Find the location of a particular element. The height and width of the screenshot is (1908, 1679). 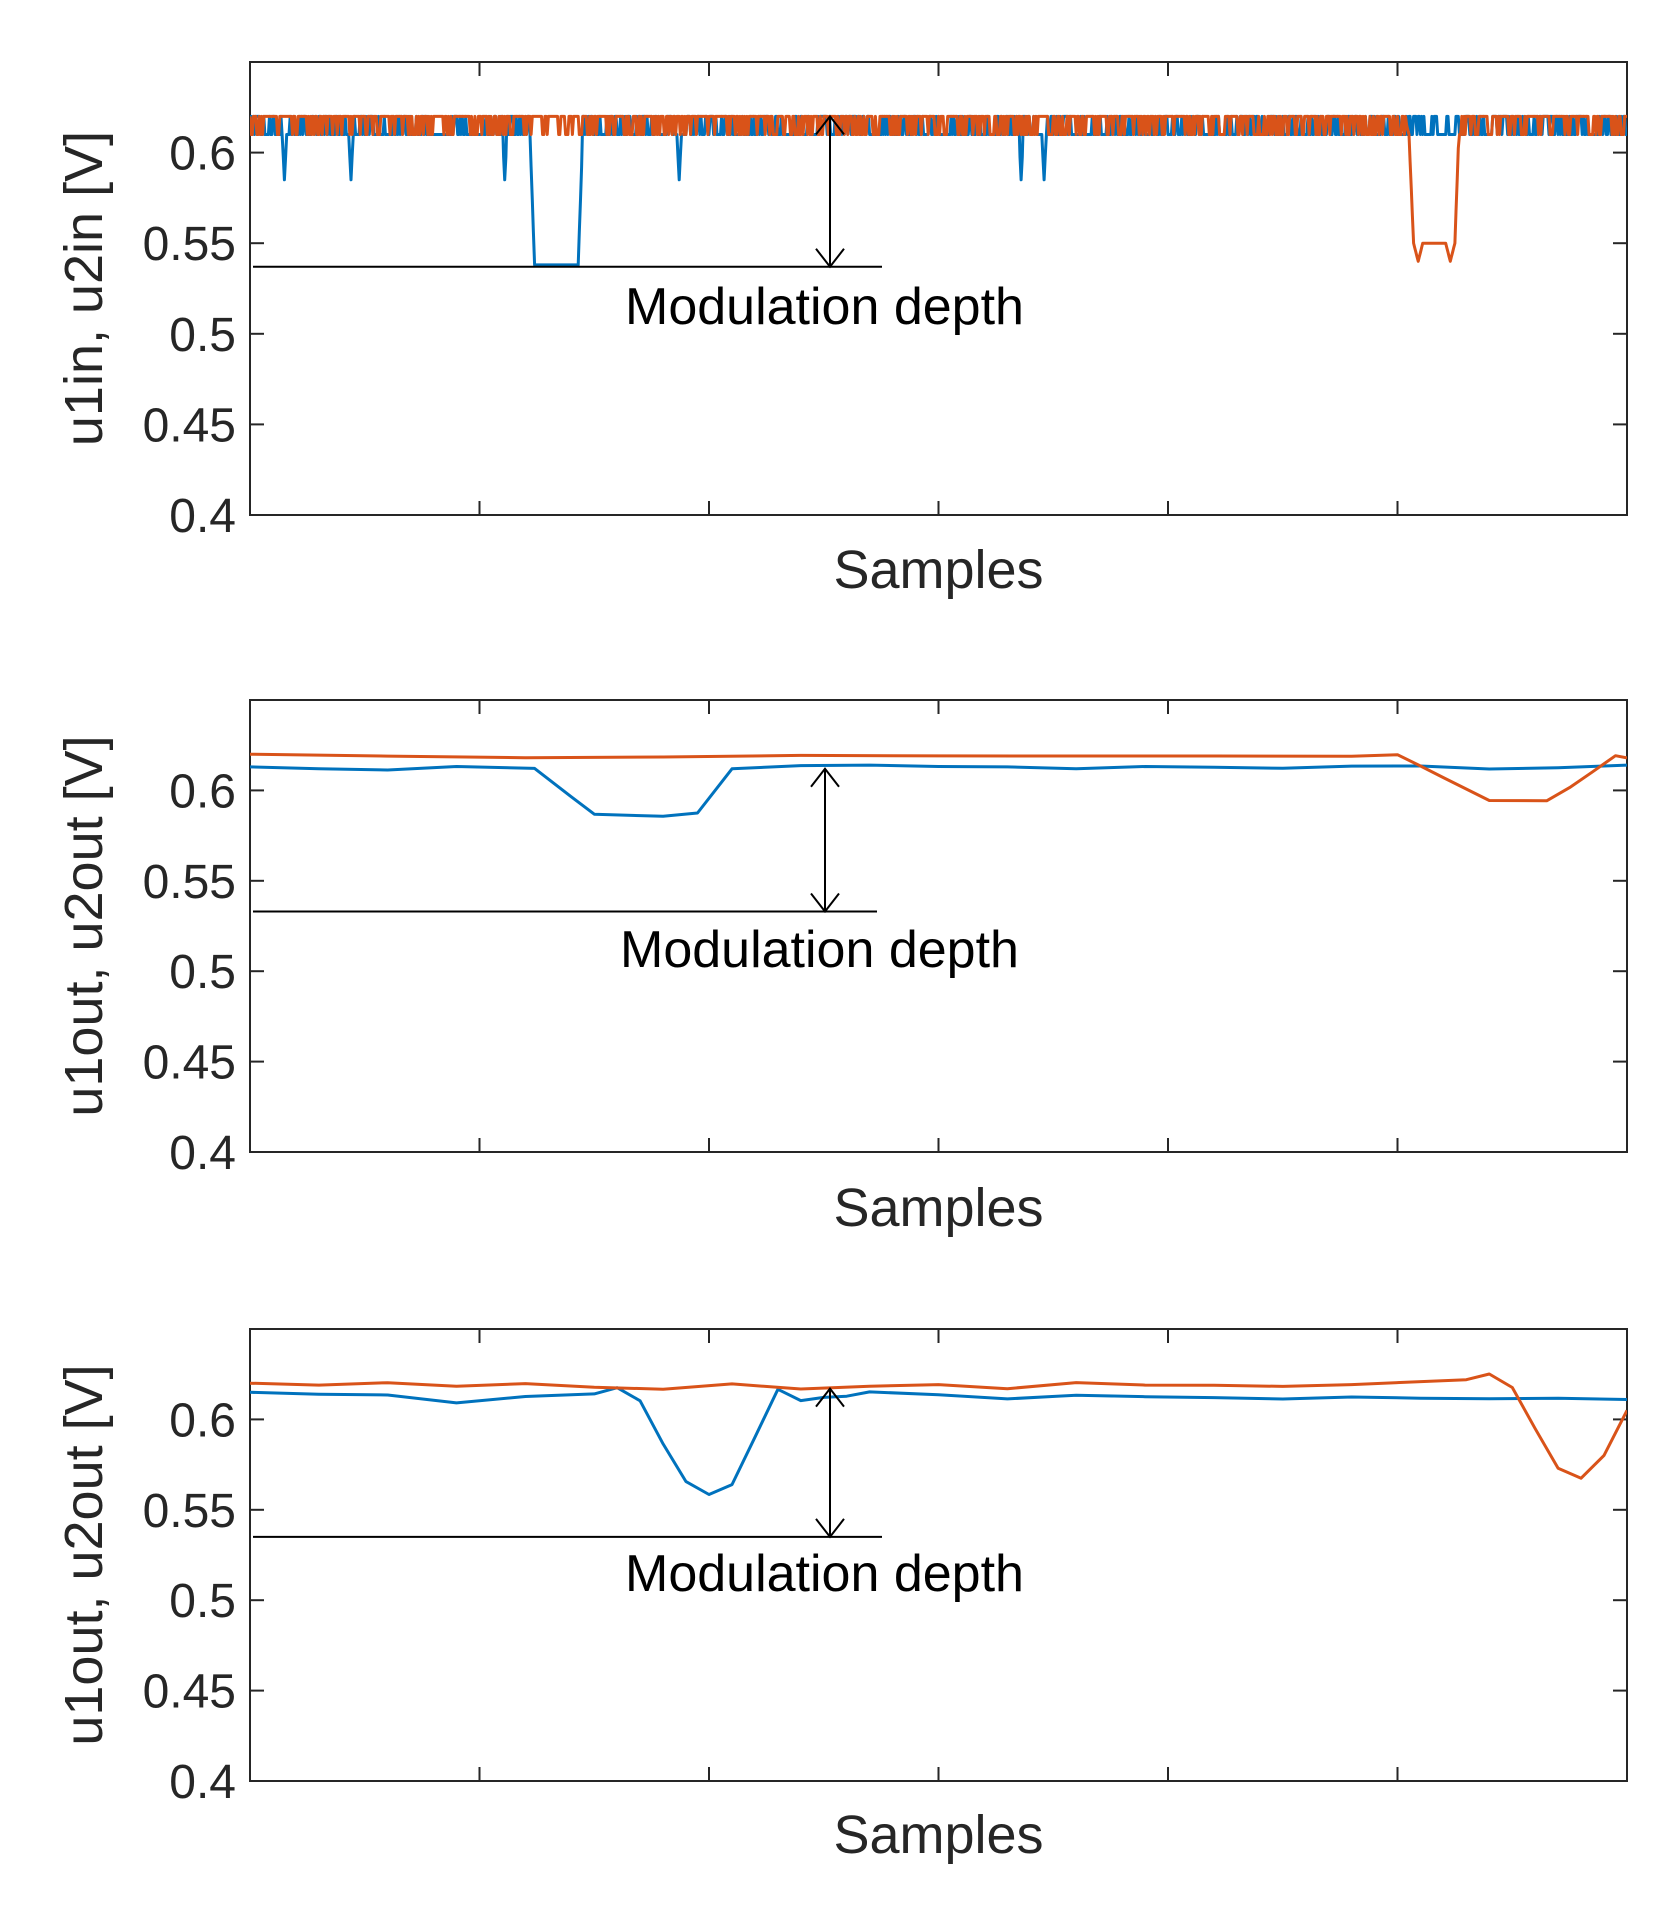

series-line-u1in is located at coordinates (938, 190).